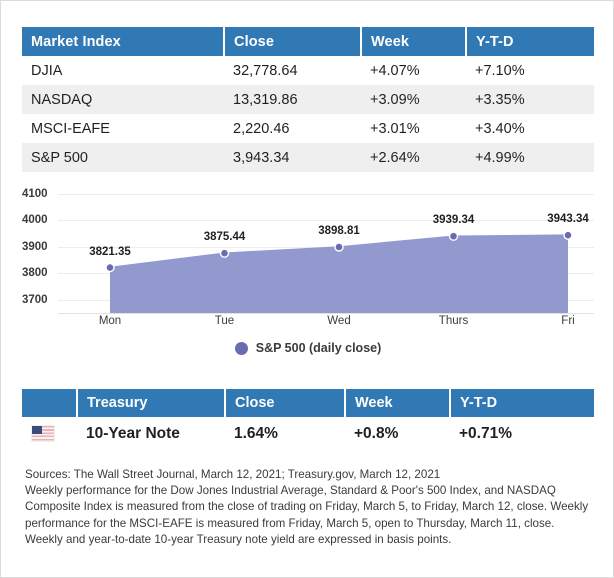  I want to click on market-table-header-index: Market Index, so click(123, 41).